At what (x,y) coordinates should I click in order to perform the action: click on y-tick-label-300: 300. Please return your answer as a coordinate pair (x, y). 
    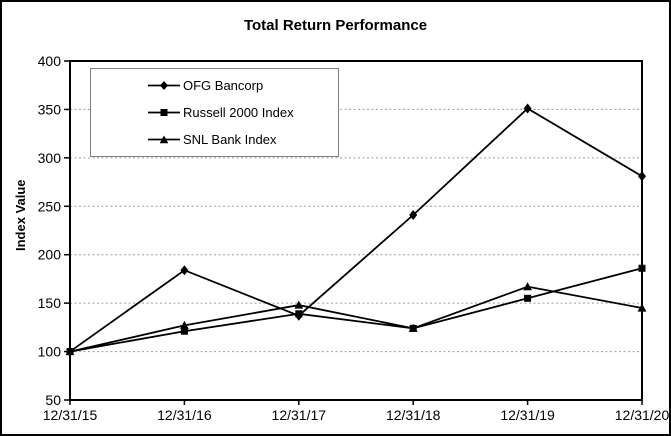
    Looking at the image, I should click on (50, 158).